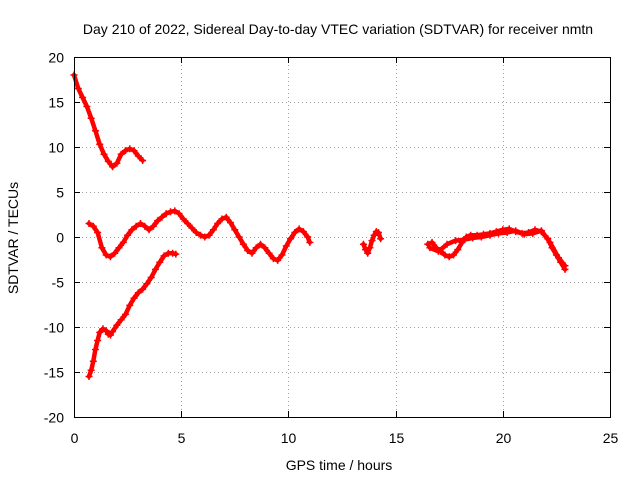 This screenshot has height=480, width=640. What do you see at coordinates (397, 438) in the screenshot?
I see `x-tick-label: 15` at bounding box center [397, 438].